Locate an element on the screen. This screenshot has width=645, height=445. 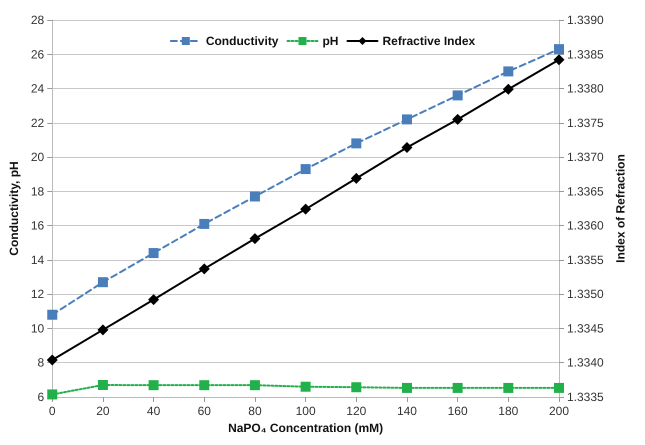
x-tick-label: 120 is located at coordinates (356, 411).